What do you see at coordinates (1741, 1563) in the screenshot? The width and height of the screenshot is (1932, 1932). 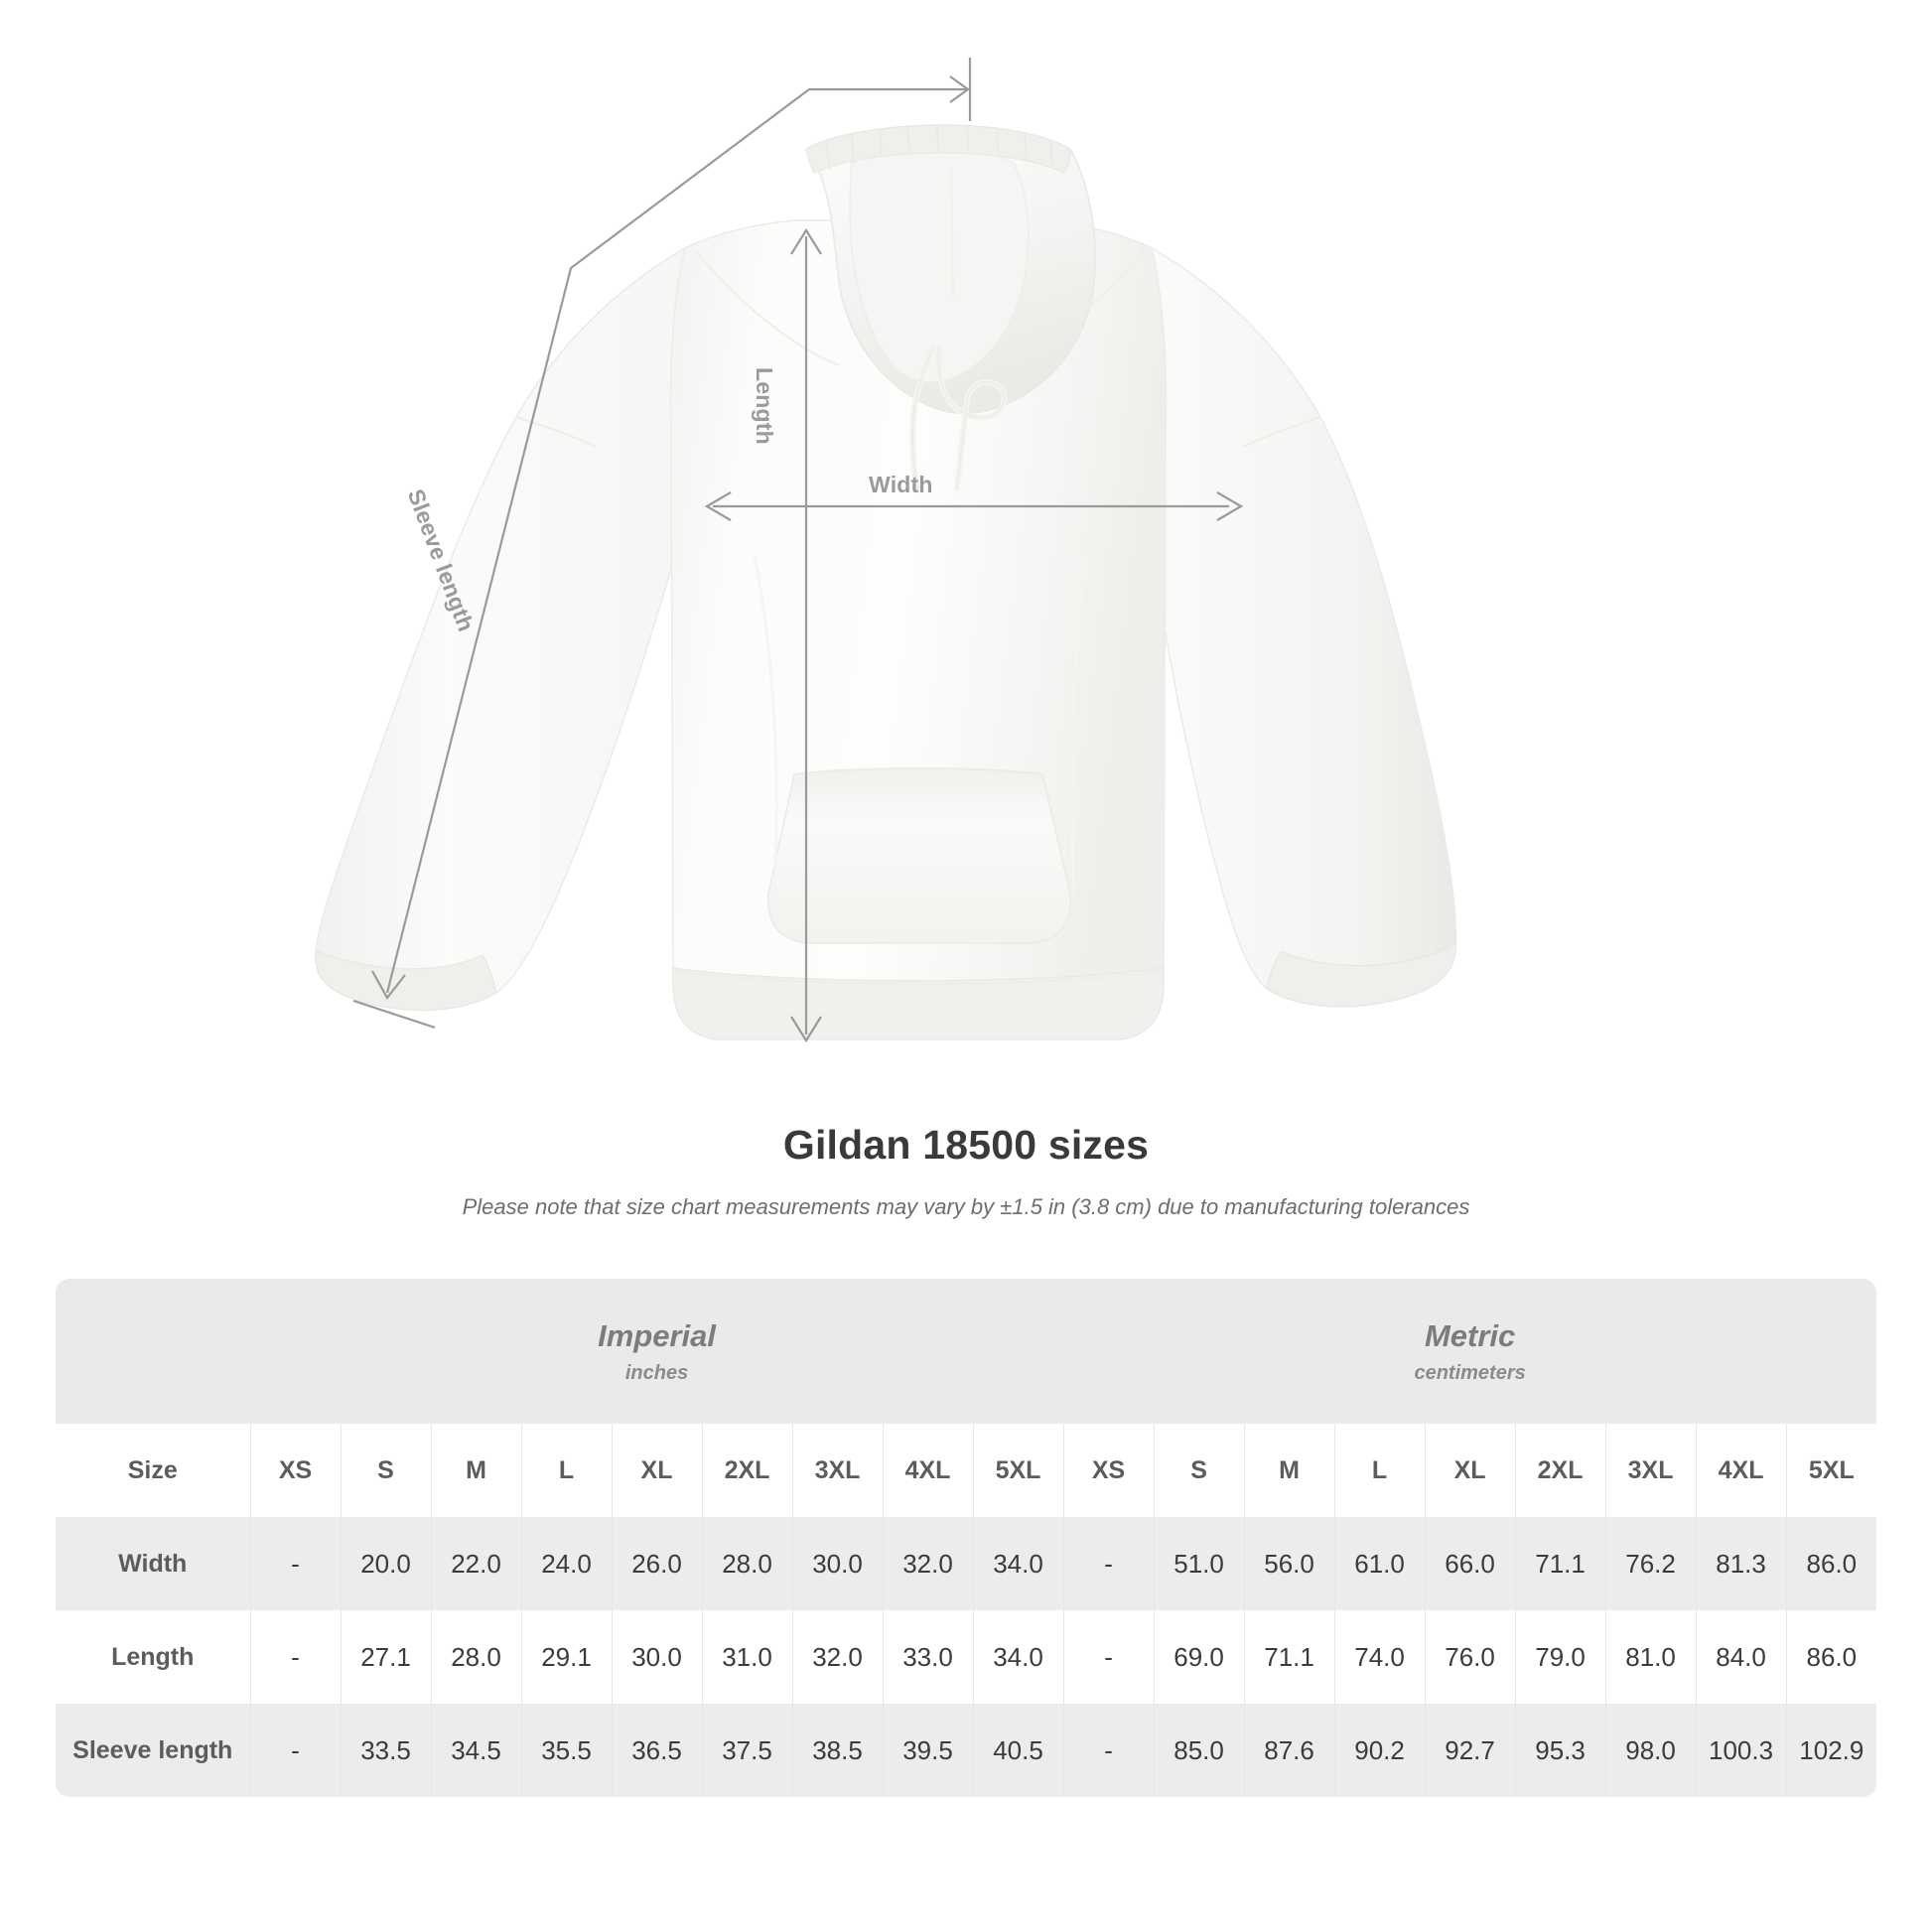 I see `cell-width-metric-4xl: 81.3` at bounding box center [1741, 1563].